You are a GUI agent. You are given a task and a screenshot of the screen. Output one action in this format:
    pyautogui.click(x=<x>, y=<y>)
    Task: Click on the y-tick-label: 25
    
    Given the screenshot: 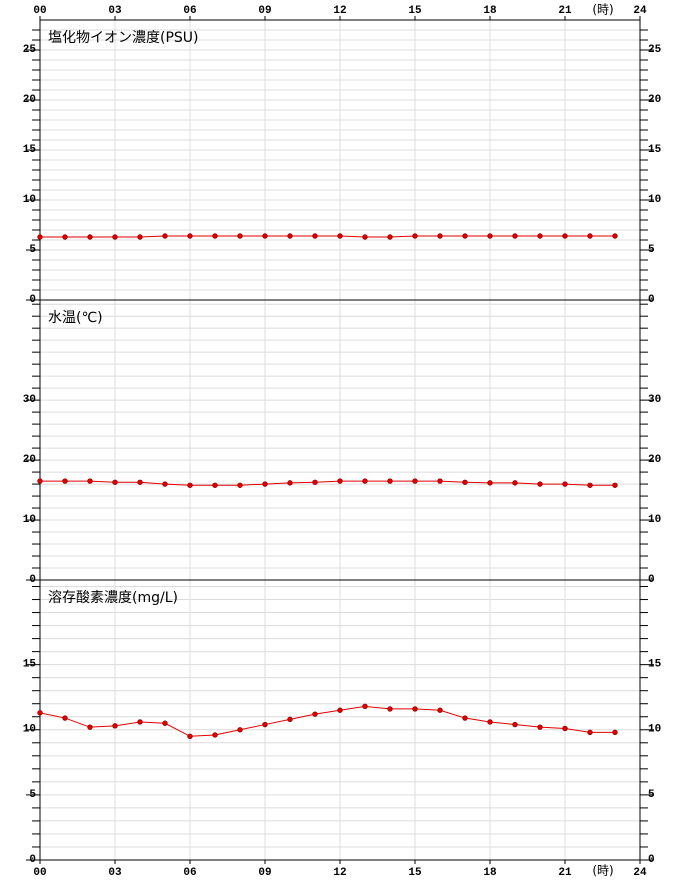 What is the action you would take?
    pyautogui.click(x=655, y=50)
    